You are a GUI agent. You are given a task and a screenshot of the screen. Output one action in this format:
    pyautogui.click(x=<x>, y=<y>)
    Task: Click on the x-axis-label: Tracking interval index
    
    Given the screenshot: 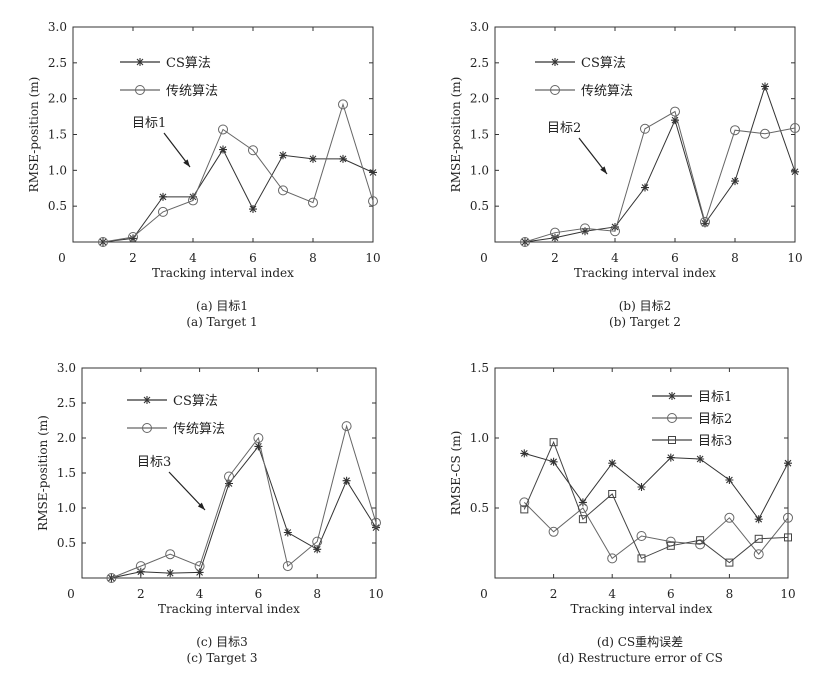 What is the action you would take?
    pyautogui.click(x=223, y=273)
    